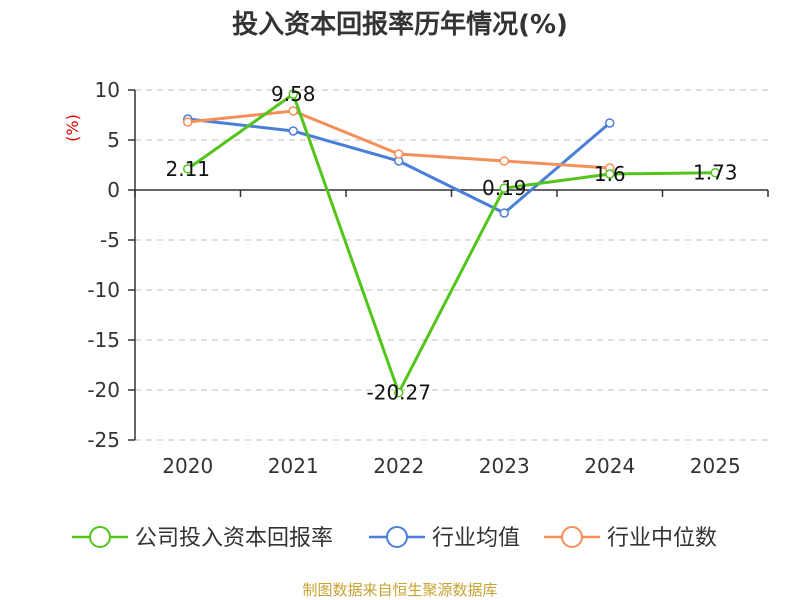  Describe the element at coordinates (72, 128) in the screenshot. I see `y-axis-unit: (%)` at that location.